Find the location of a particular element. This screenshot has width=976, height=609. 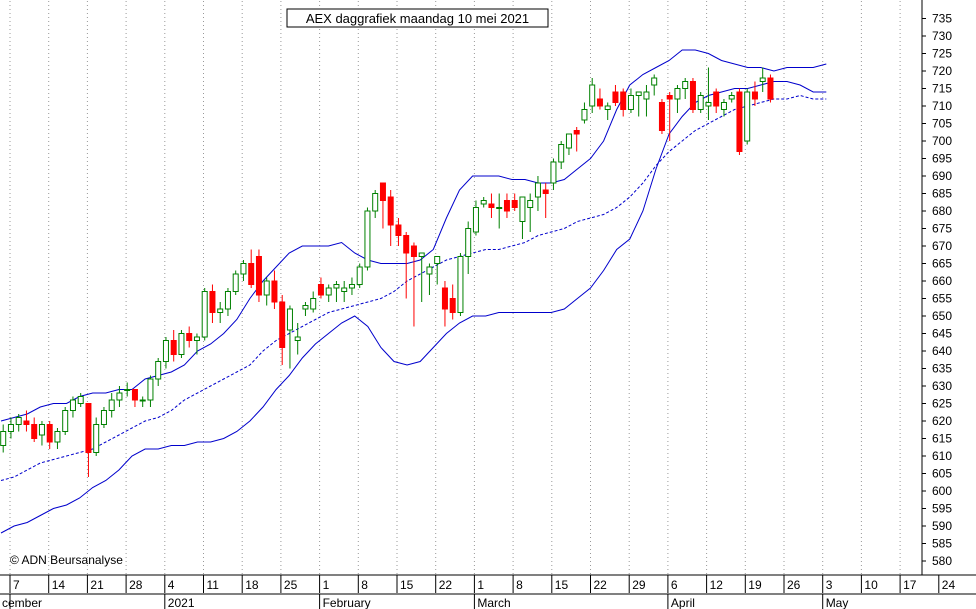

x-tick-label: 7 is located at coordinates (16, 585).